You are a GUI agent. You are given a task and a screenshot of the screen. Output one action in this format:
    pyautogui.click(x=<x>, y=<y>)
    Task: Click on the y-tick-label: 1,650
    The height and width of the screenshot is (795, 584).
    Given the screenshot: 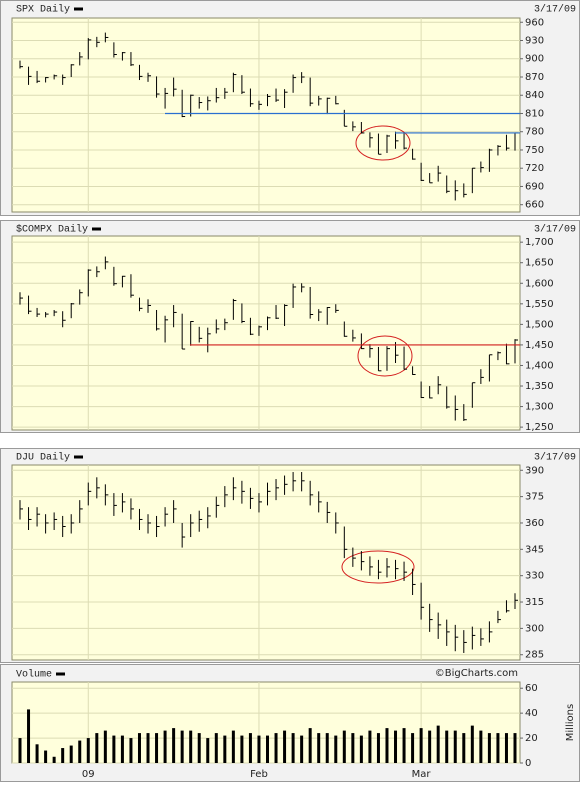 What is the action you would take?
    pyautogui.click(x=539, y=263)
    